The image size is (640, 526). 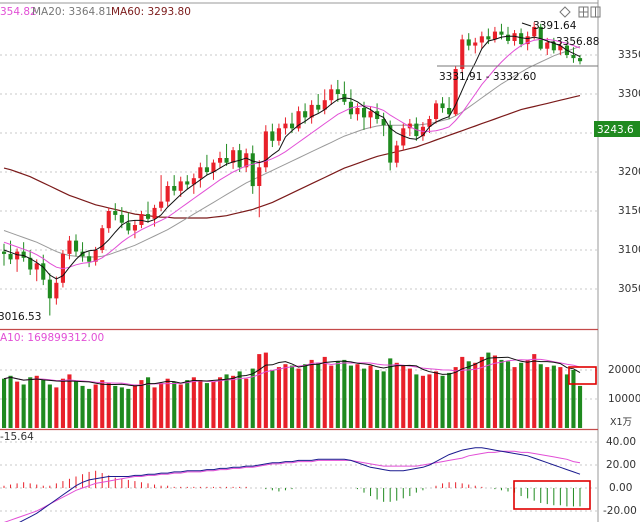 I want to click on volume-tick-label: 10000, so click(x=624, y=399).